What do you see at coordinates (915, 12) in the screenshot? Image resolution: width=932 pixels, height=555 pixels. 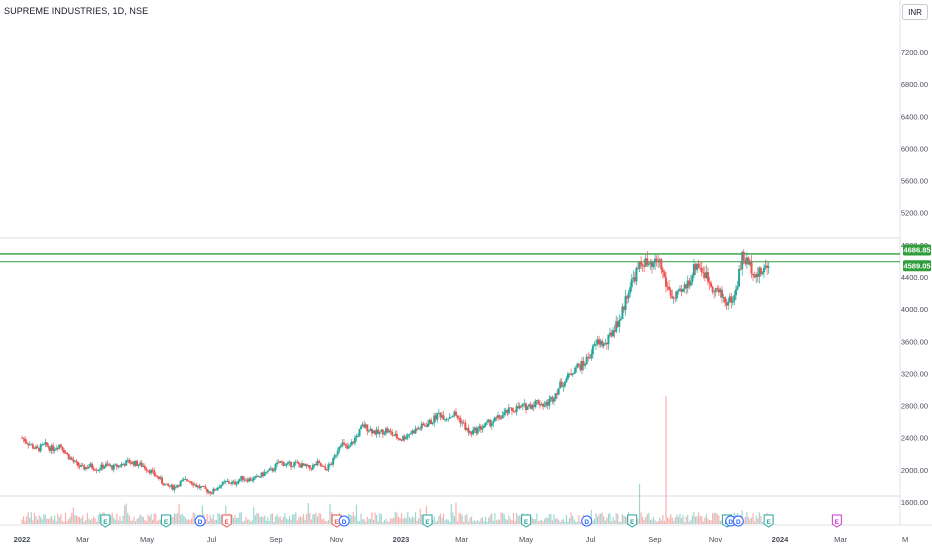 I see `currency-button: INR` at bounding box center [915, 12].